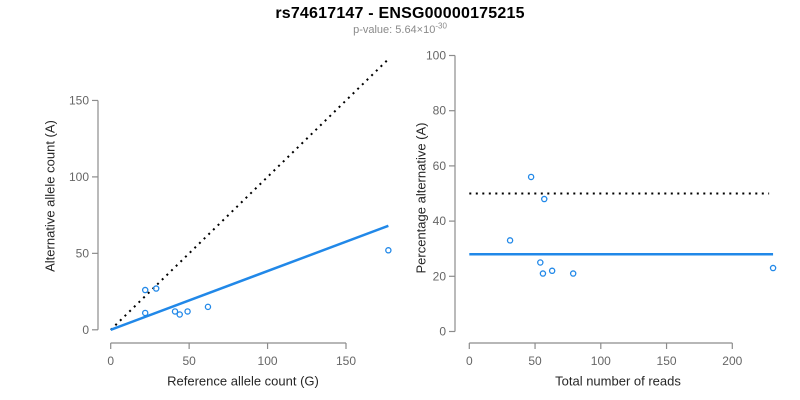  What do you see at coordinates (618, 381) in the screenshot?
I see `right-x-axis-title: Total number of reads` at bounding box center [618, 381].